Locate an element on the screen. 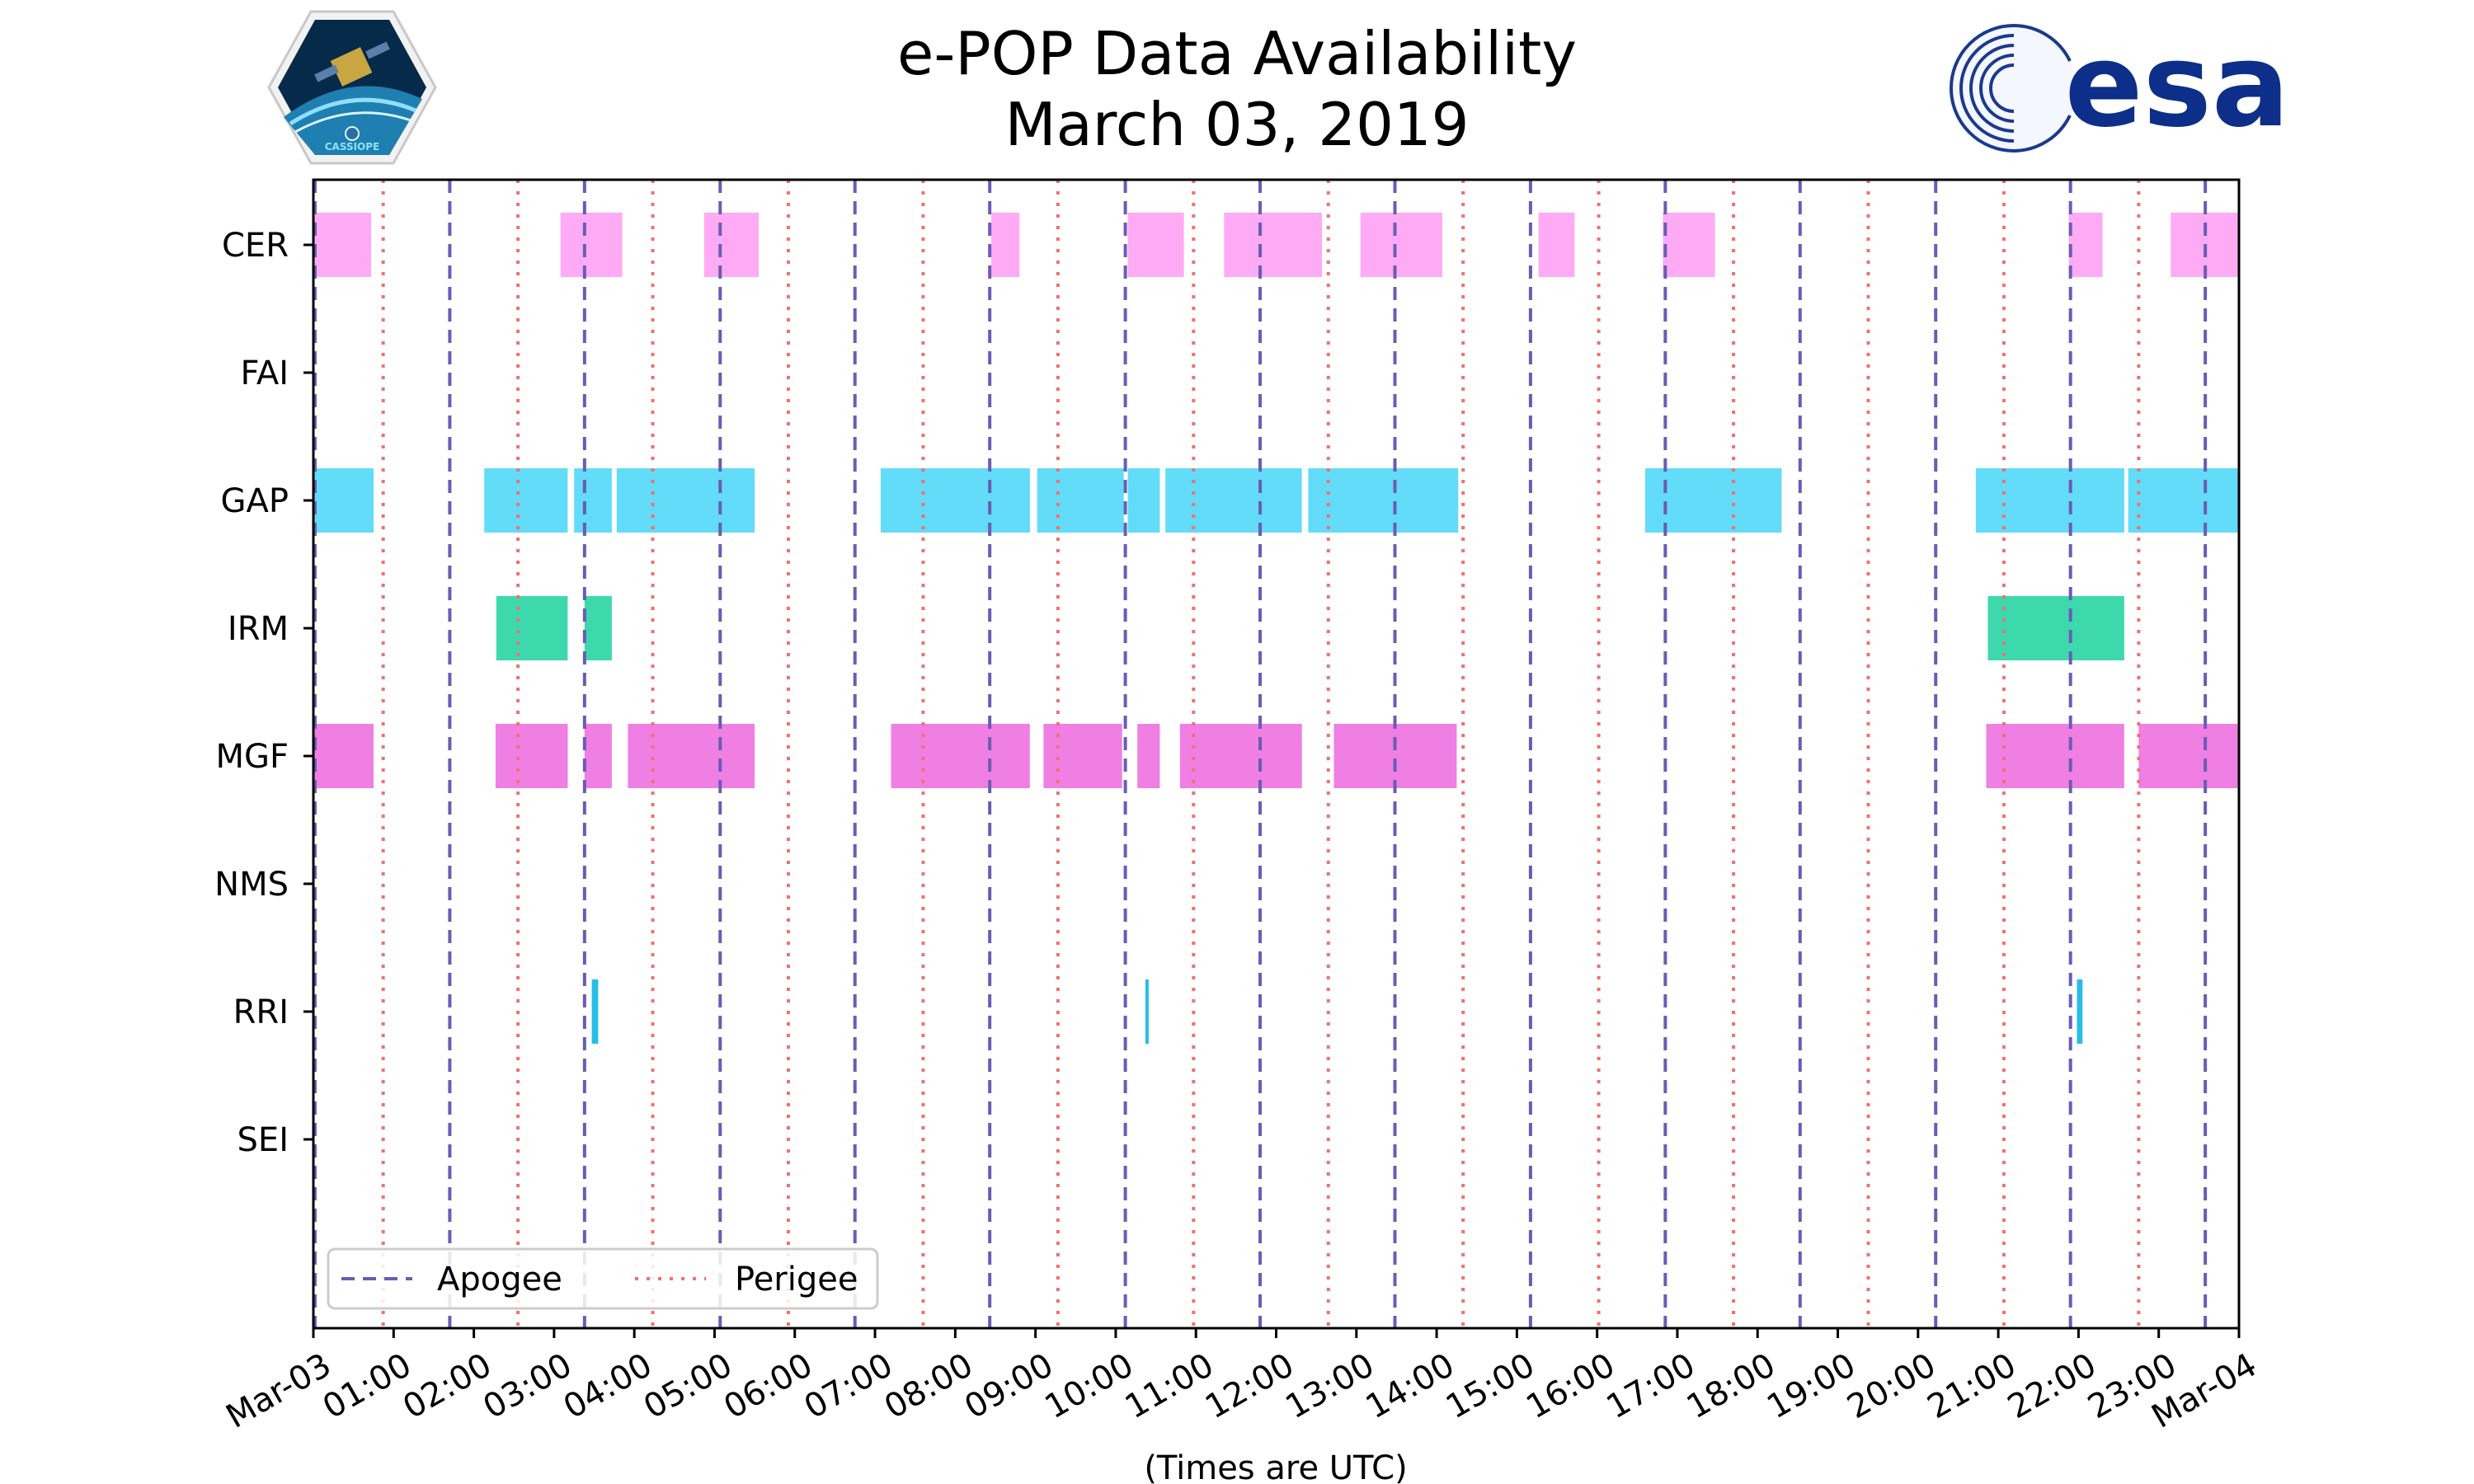 Image resolution: width=2474 pixels, height=1484 pixels. x-tick-label: 19:00 is located at coordinates (1811, 1386).